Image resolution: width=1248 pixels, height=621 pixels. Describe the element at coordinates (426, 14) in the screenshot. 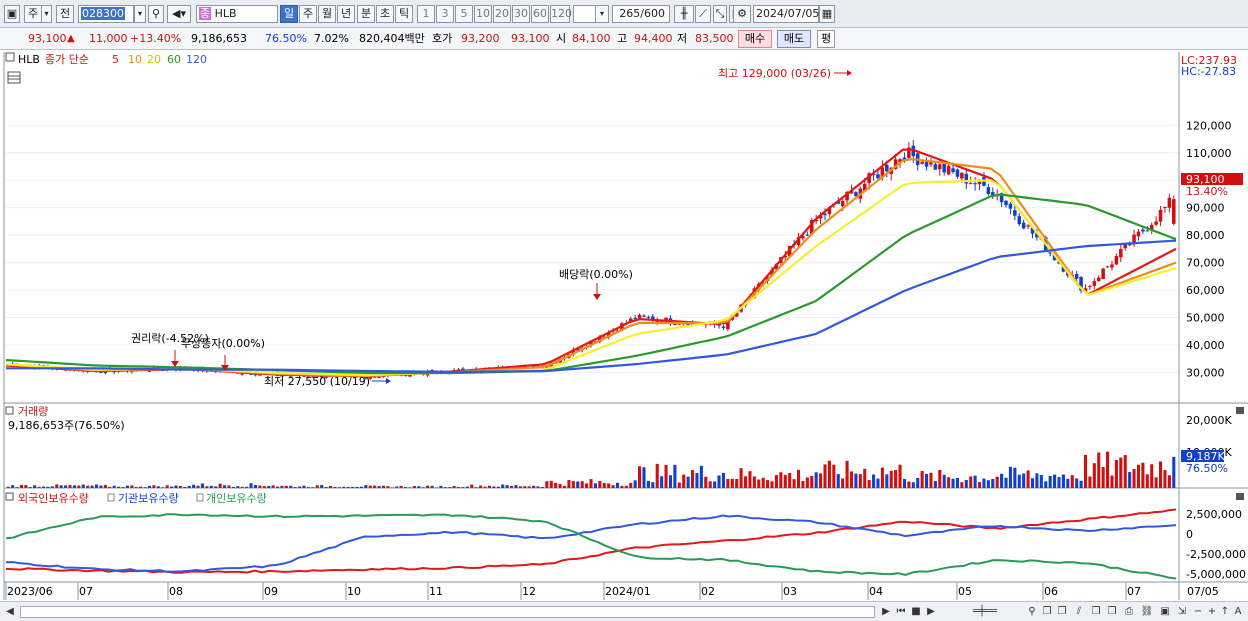

I see `interval-1: 1` at that location.